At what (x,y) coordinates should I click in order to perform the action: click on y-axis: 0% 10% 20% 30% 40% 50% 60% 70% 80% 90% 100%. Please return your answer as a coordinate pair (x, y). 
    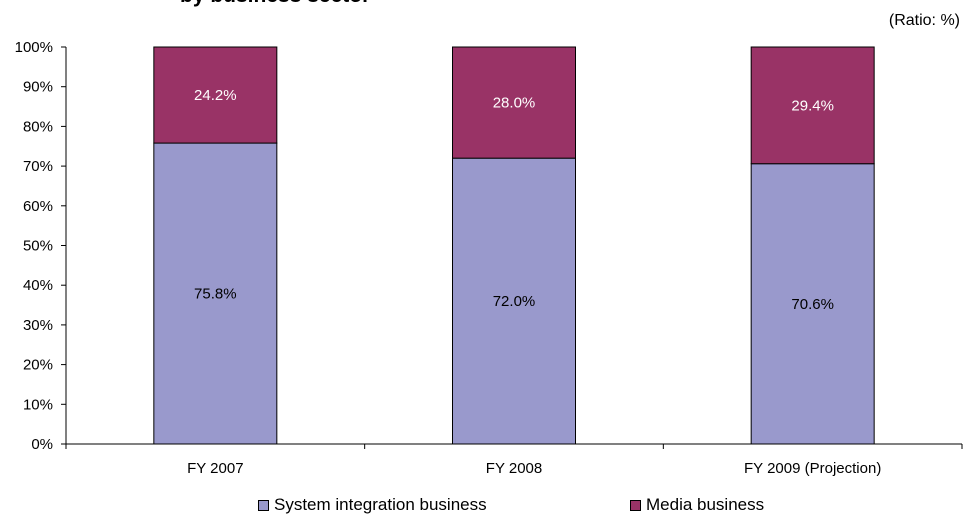
    Looking at the image, I should click on (41, 246).